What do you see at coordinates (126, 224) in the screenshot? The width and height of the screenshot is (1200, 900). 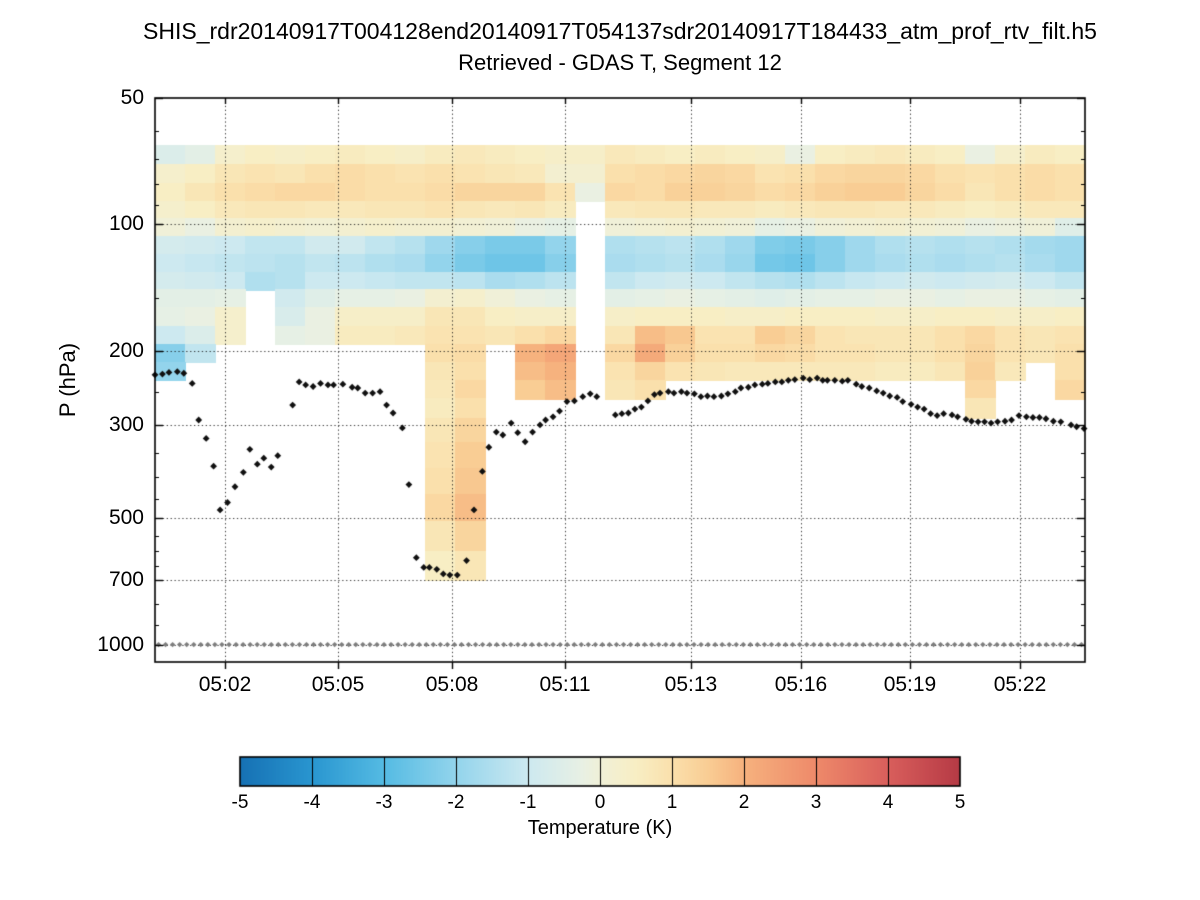 I see `y-tick-label: 100` at bounding box center [126, 224].